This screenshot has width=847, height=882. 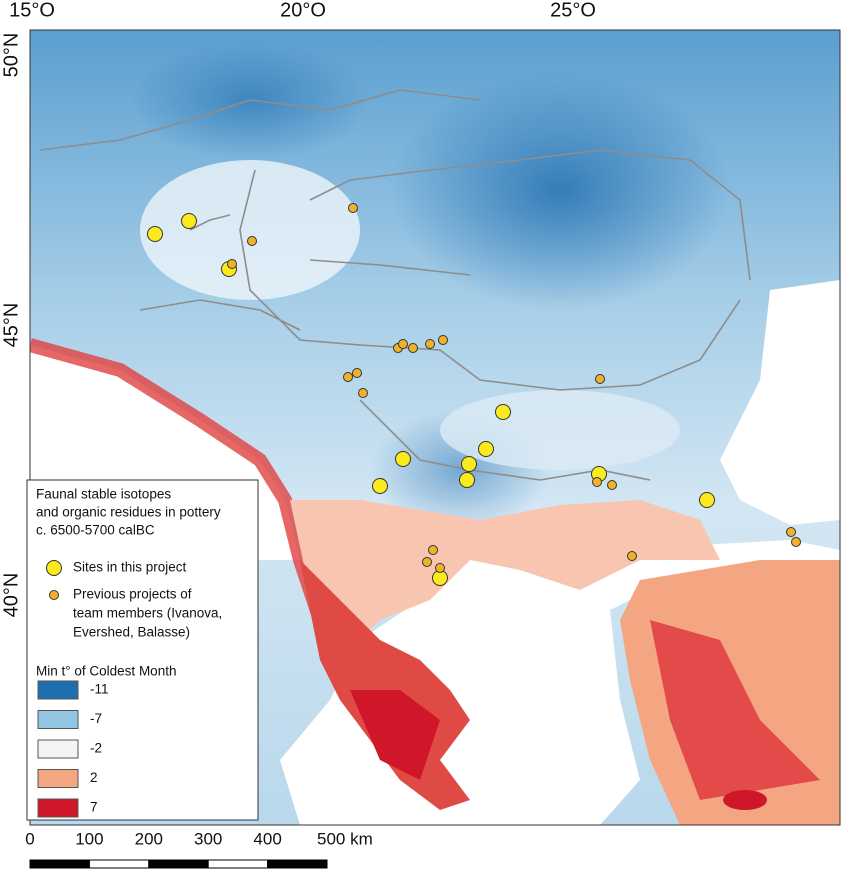 What do you see at coordinates (147, 613) in the screenshot?
I see `legend-entry: team members (Ivanova,` at bounding box center [147, 613].